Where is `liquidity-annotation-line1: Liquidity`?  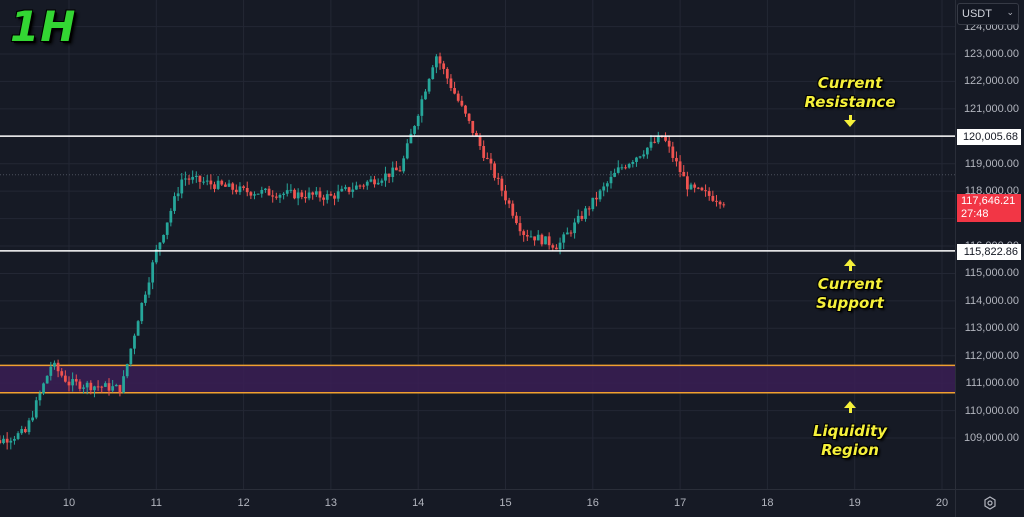 liquidity-annotation-line1: Liquidity is located at coordinates (850, 431).